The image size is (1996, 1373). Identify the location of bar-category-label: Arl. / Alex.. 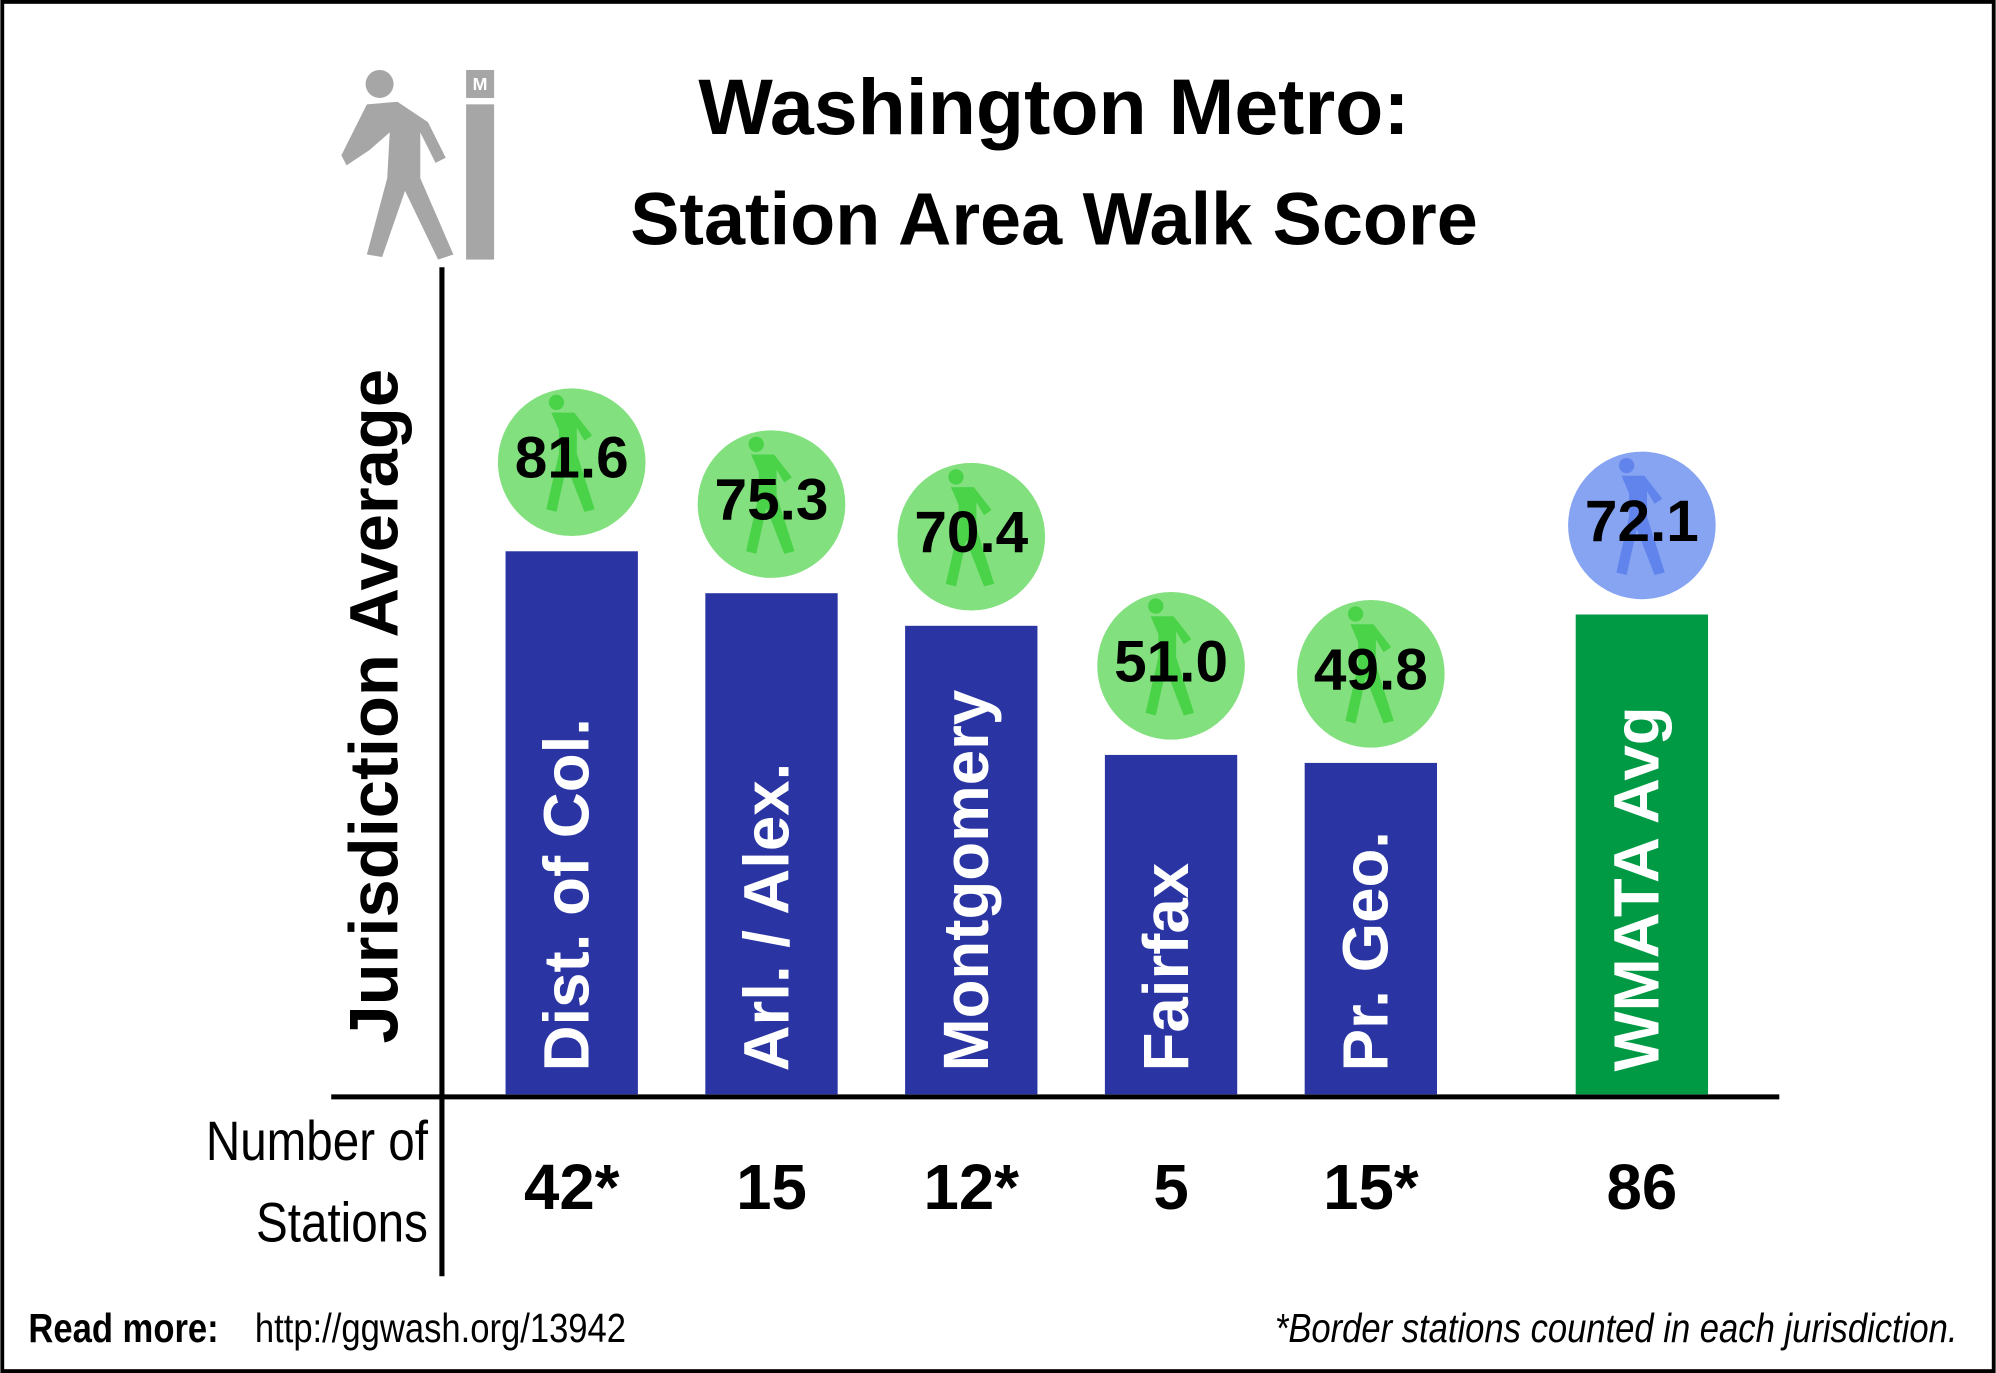
(766, 917).